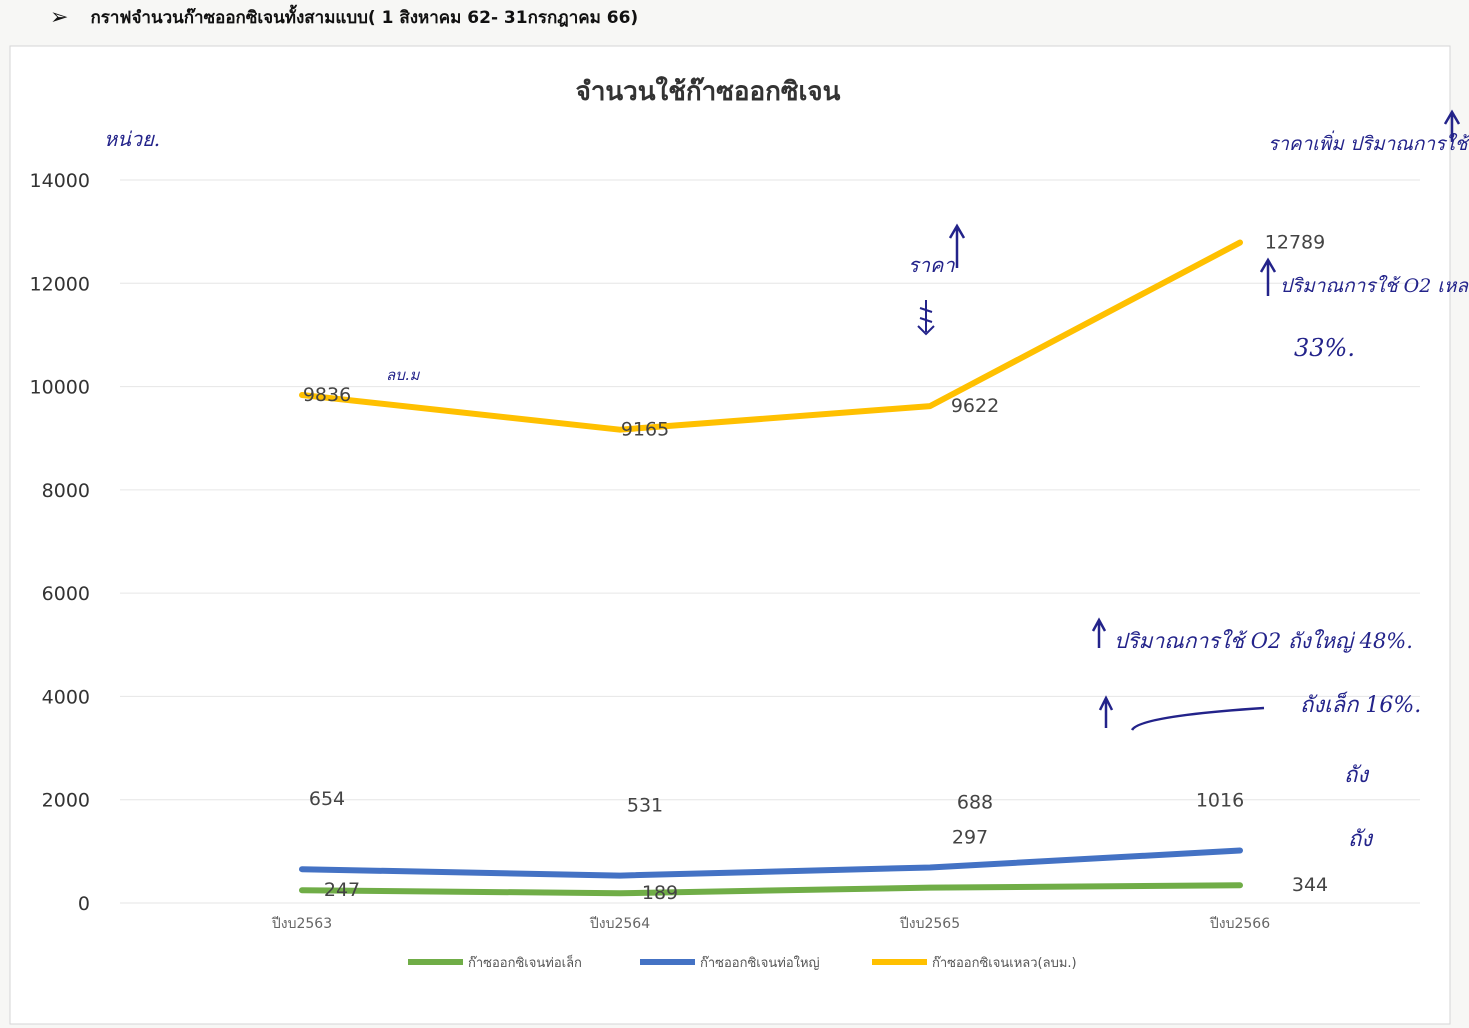  I want to click on data-label: 9622, so click(975, 406).